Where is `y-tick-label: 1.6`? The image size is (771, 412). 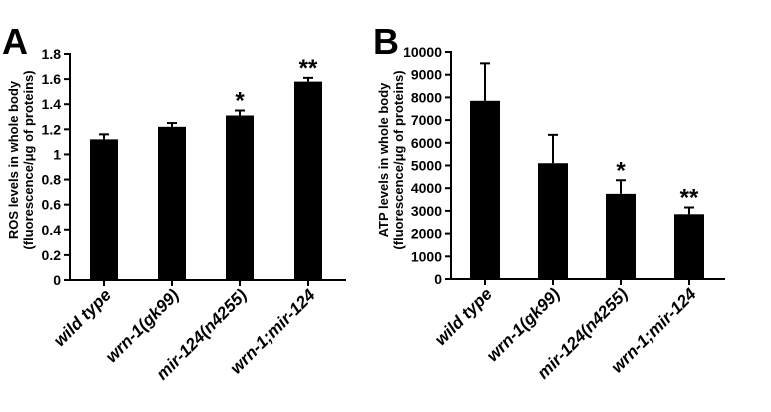 y-tick-label: 1.6 is located at coordinates (52, 79).